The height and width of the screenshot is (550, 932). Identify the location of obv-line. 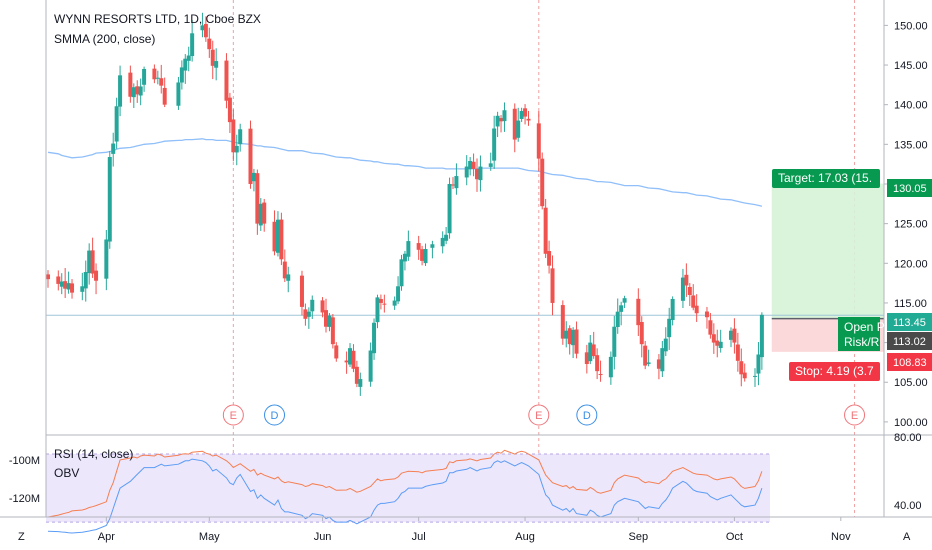
(405, 483).